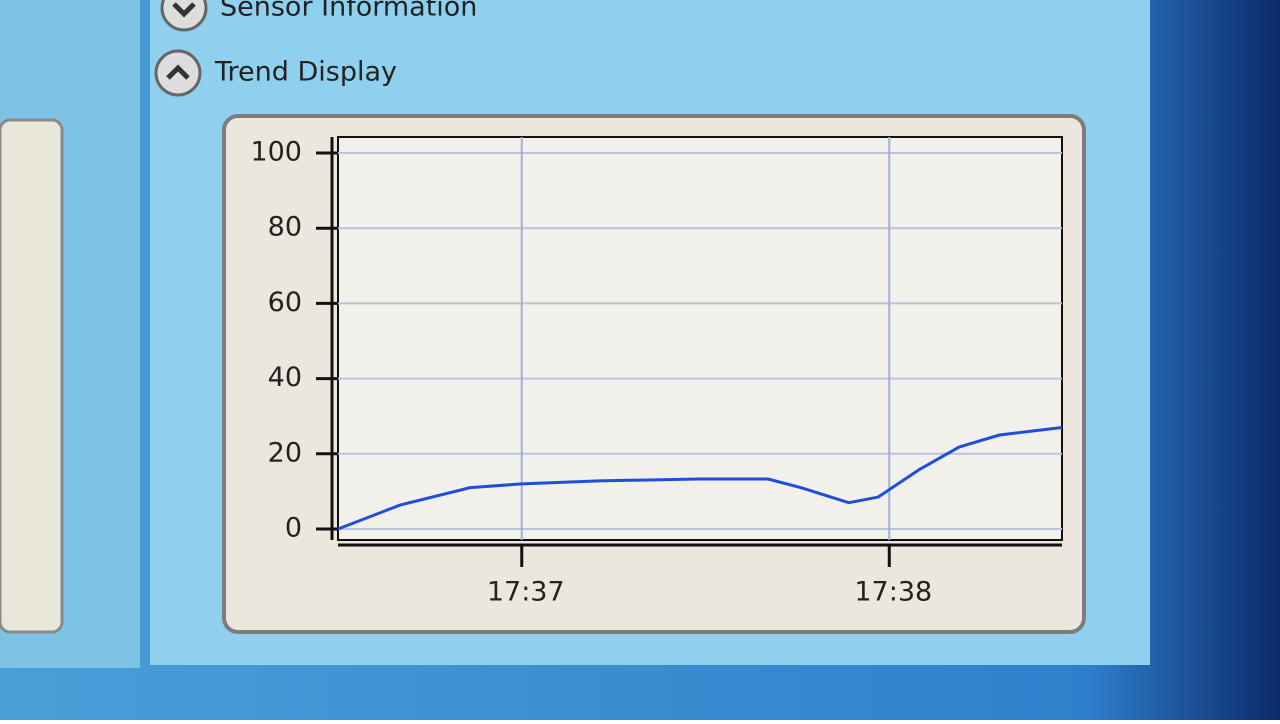  I want to click on collapse-button, so click(178, 73).